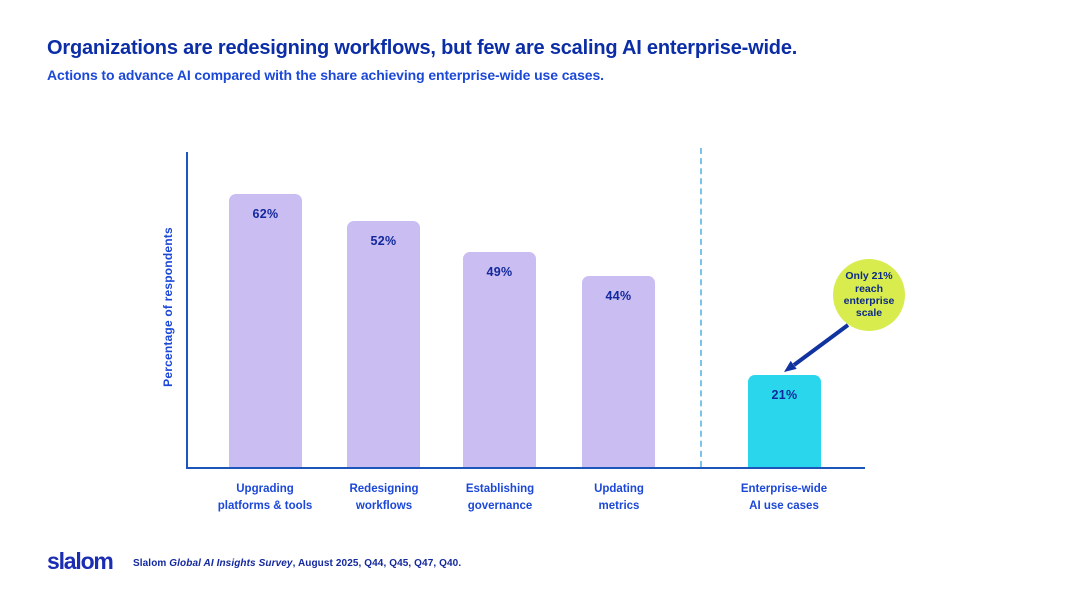  What do you see at coordinates (80, 561) in the screenshot?
I see `slalom-logo: slalom` at bounding box center [80, 561].